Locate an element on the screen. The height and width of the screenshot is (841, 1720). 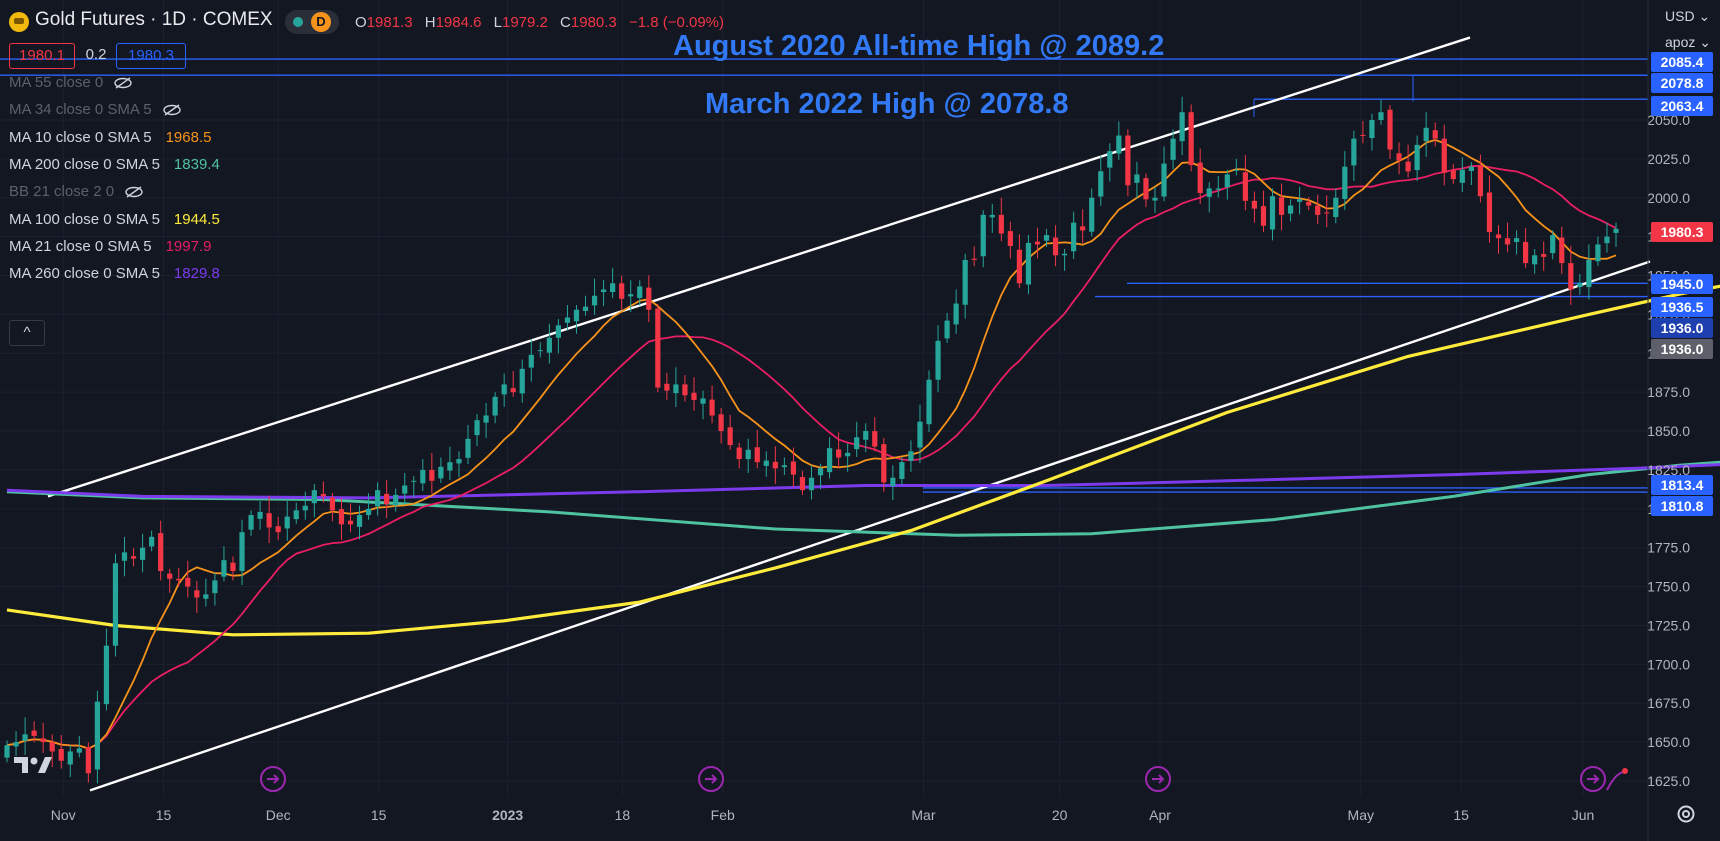
tradingview-logo-icon is located at coordinates (33, 765).